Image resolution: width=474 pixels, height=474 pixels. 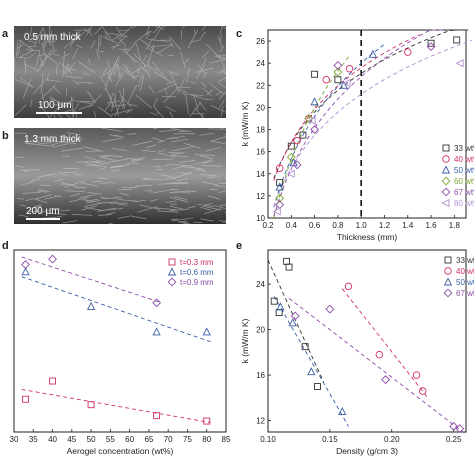 I want to click on x-tick-label: 75, so click(x=187, y=439).